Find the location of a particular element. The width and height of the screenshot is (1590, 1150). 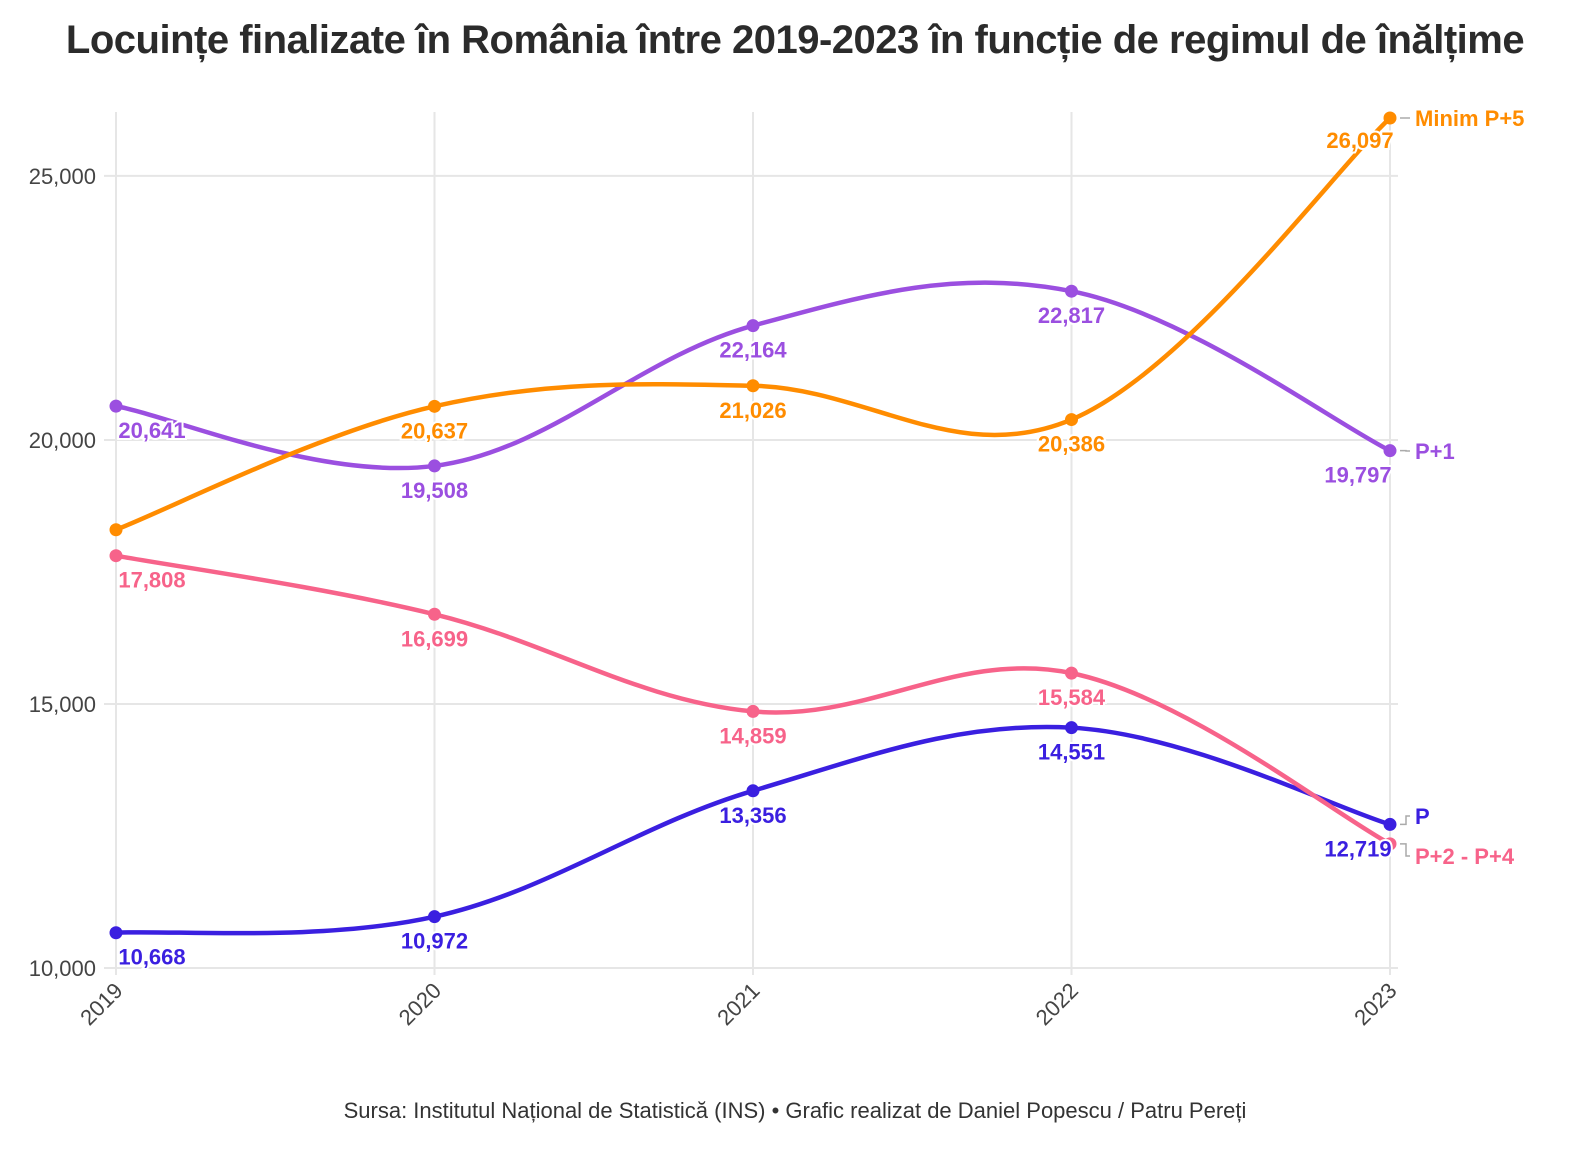

point-minim-p-5-2020 is located at coordinates (434, 406).